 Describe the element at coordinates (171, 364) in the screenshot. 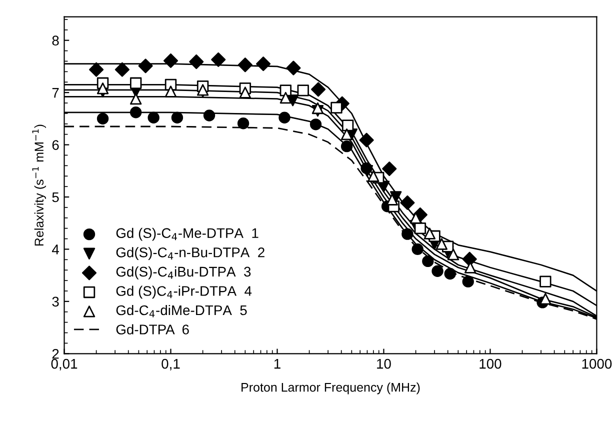

I see `x-tick-label: 0,1` at that location.